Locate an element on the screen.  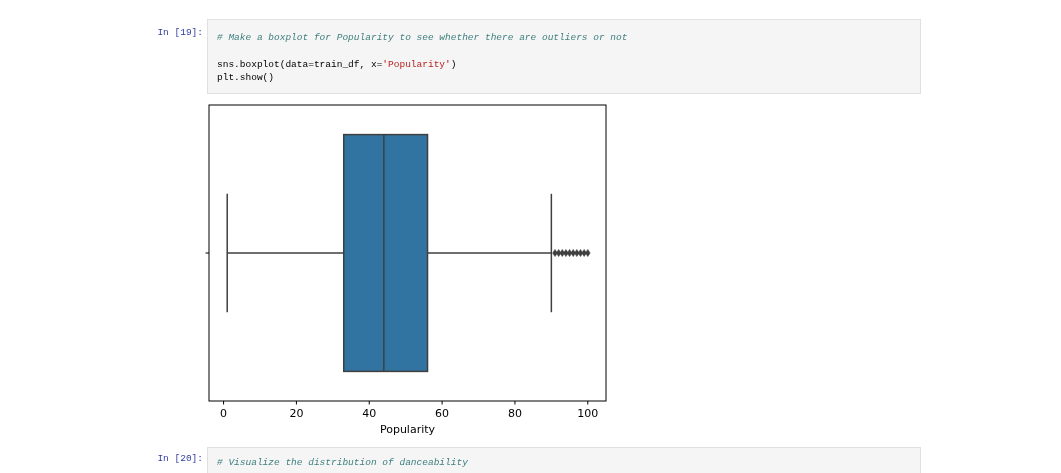
text: In [20]: is located at coordinates (180, 458).